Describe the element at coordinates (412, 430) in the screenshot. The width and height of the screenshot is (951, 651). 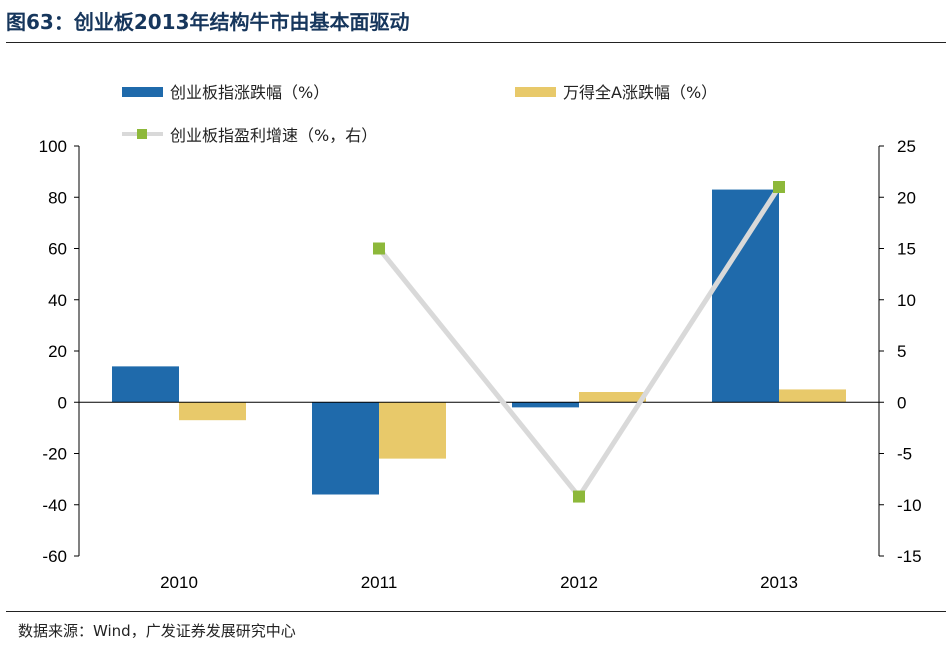
I see `bar-wdqa-2011` at that location.